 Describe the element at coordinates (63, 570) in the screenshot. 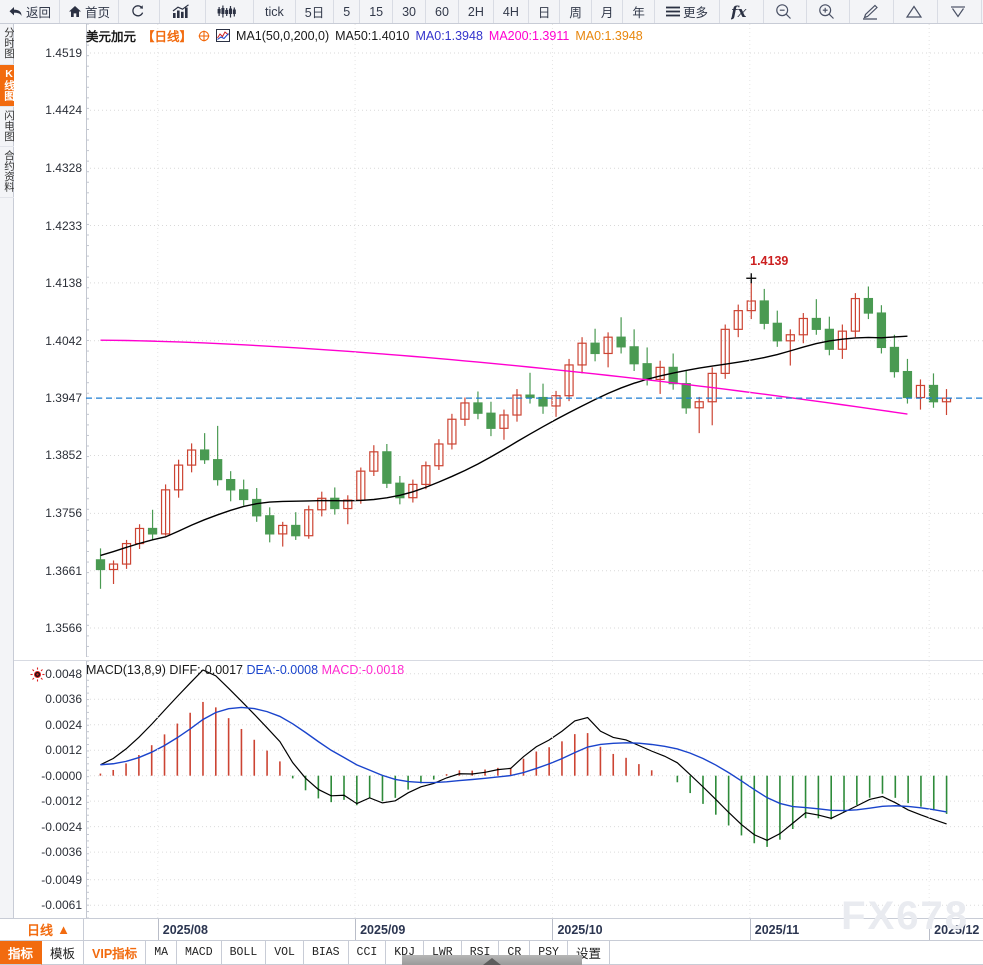

I see `price-axis-label: 1.3661` at that location.